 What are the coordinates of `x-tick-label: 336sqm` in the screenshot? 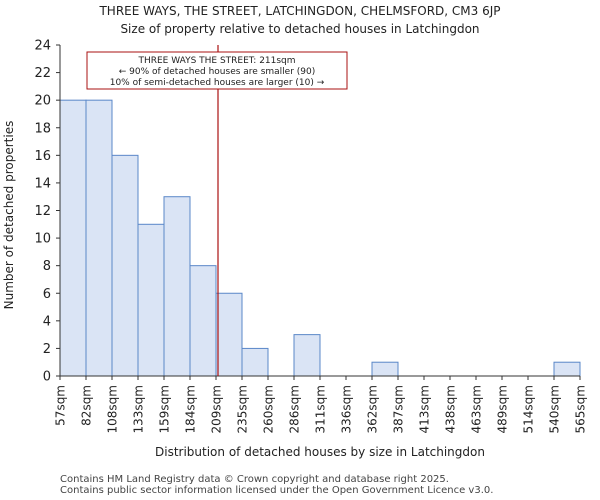 It's located at (347, 409).